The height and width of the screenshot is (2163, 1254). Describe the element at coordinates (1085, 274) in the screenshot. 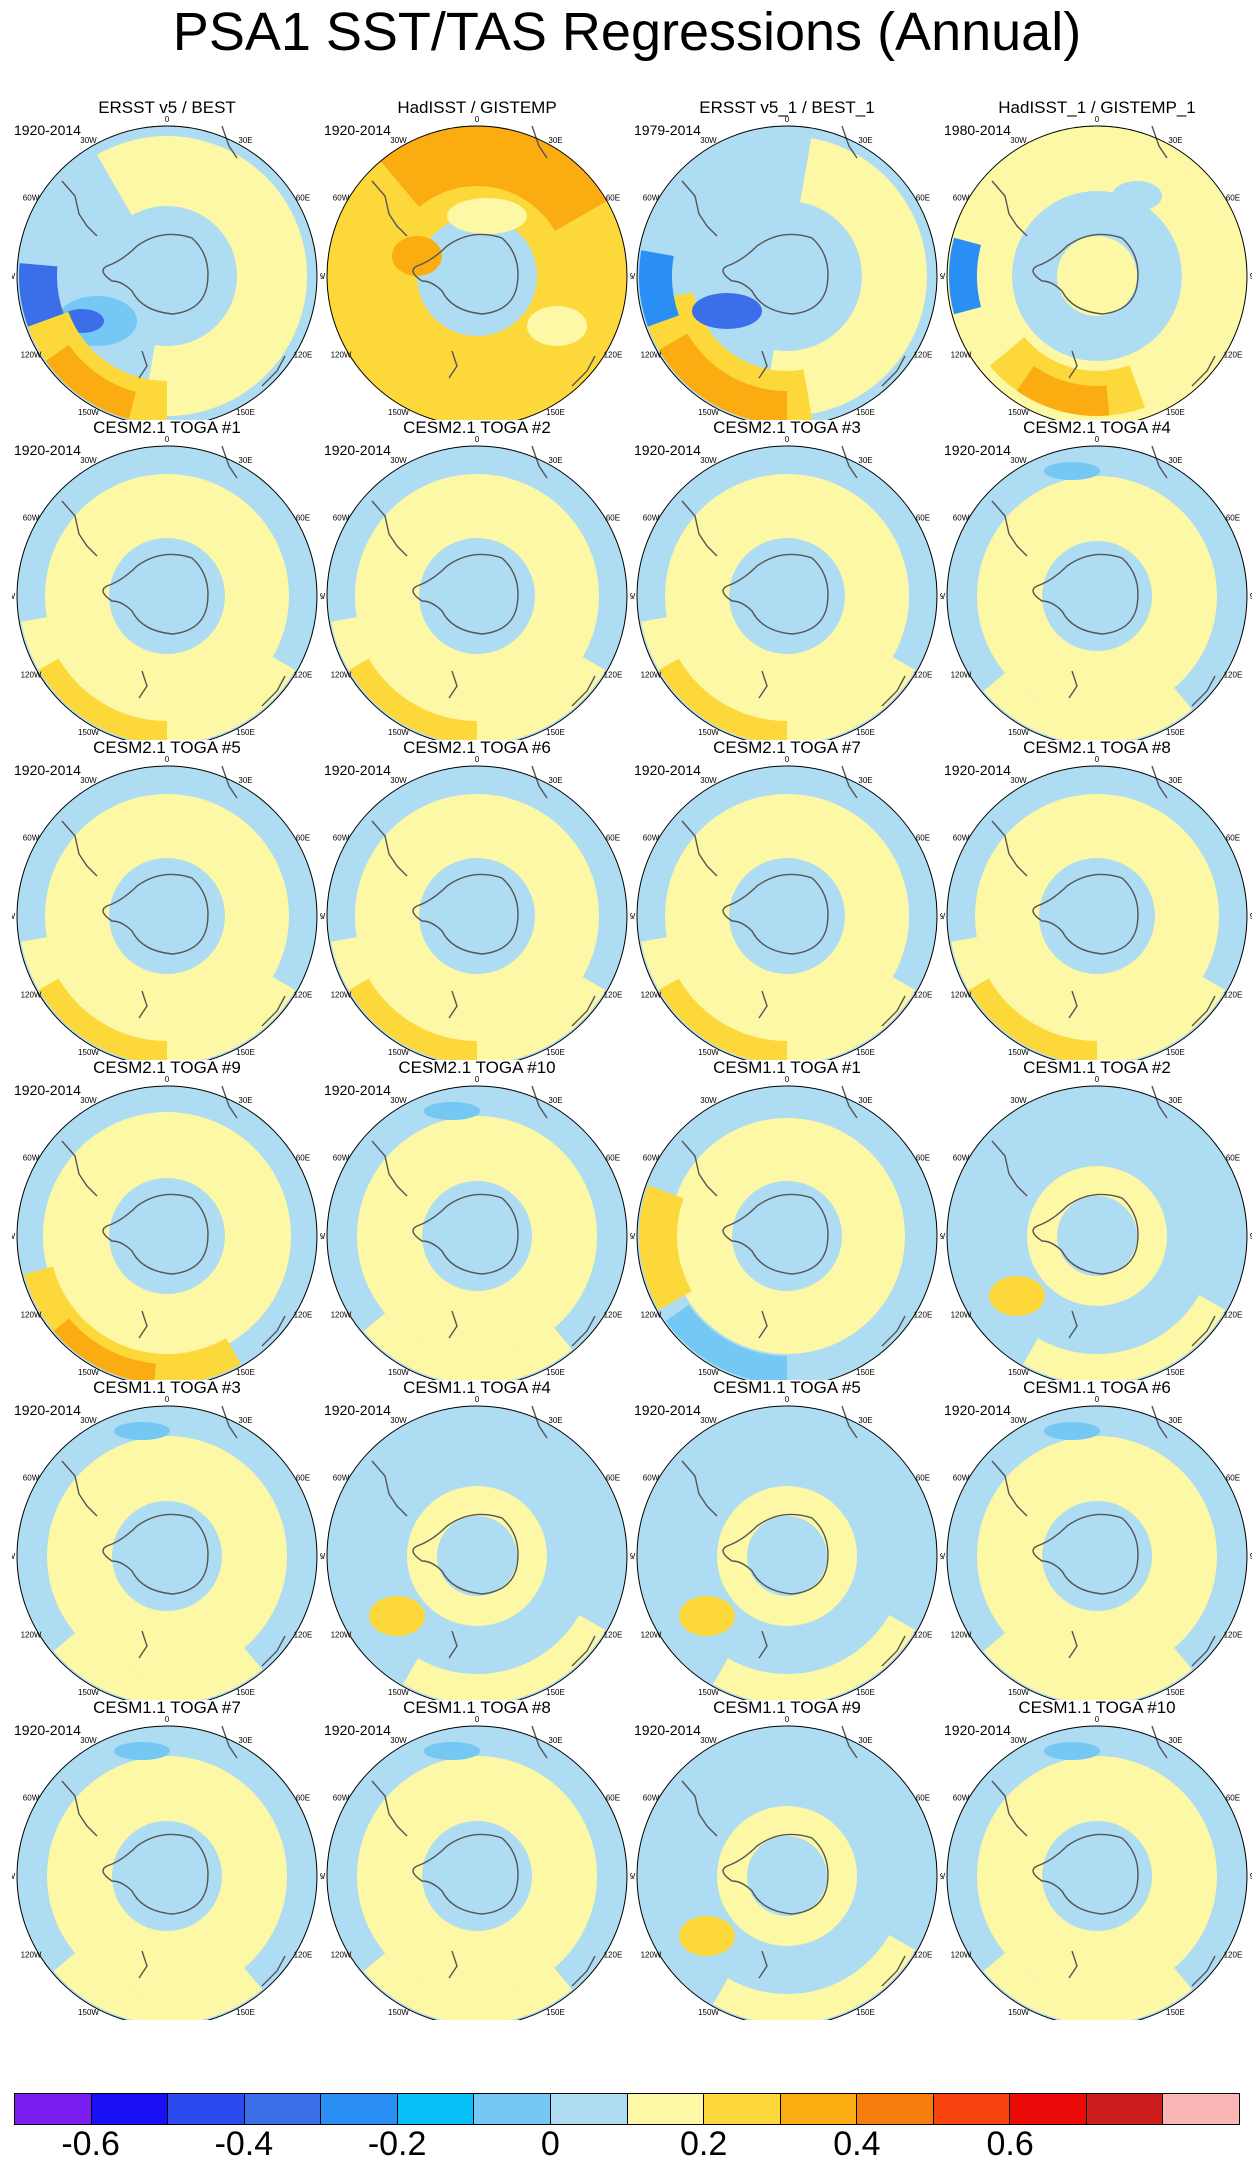

I see `antarctica-coastline` at that location.